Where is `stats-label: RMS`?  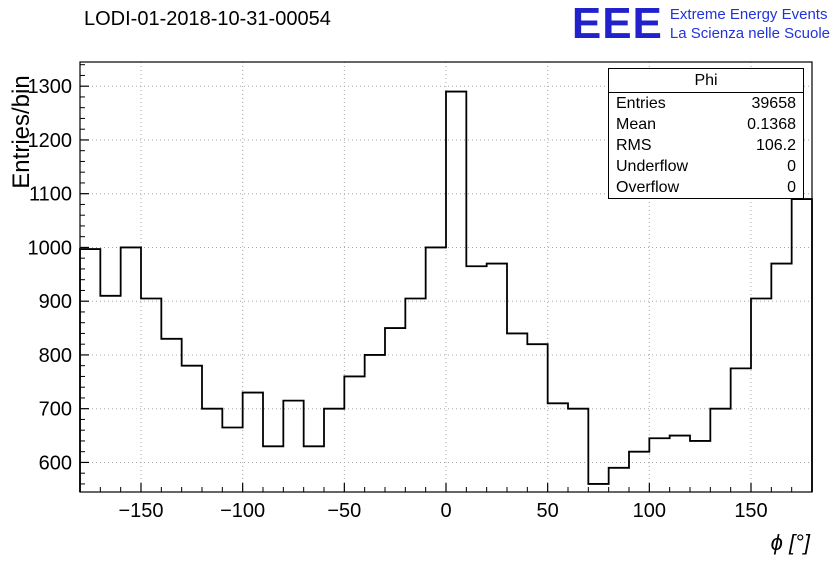
stats-label: RMS is located at coordinates (634, 145).